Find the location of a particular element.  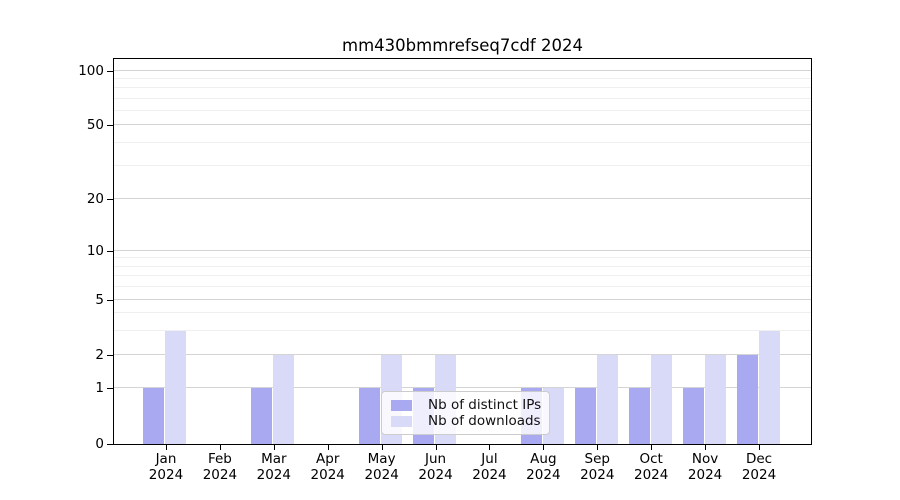

x-tick-label: Jan 2024 is located at coordinates (166, 467).